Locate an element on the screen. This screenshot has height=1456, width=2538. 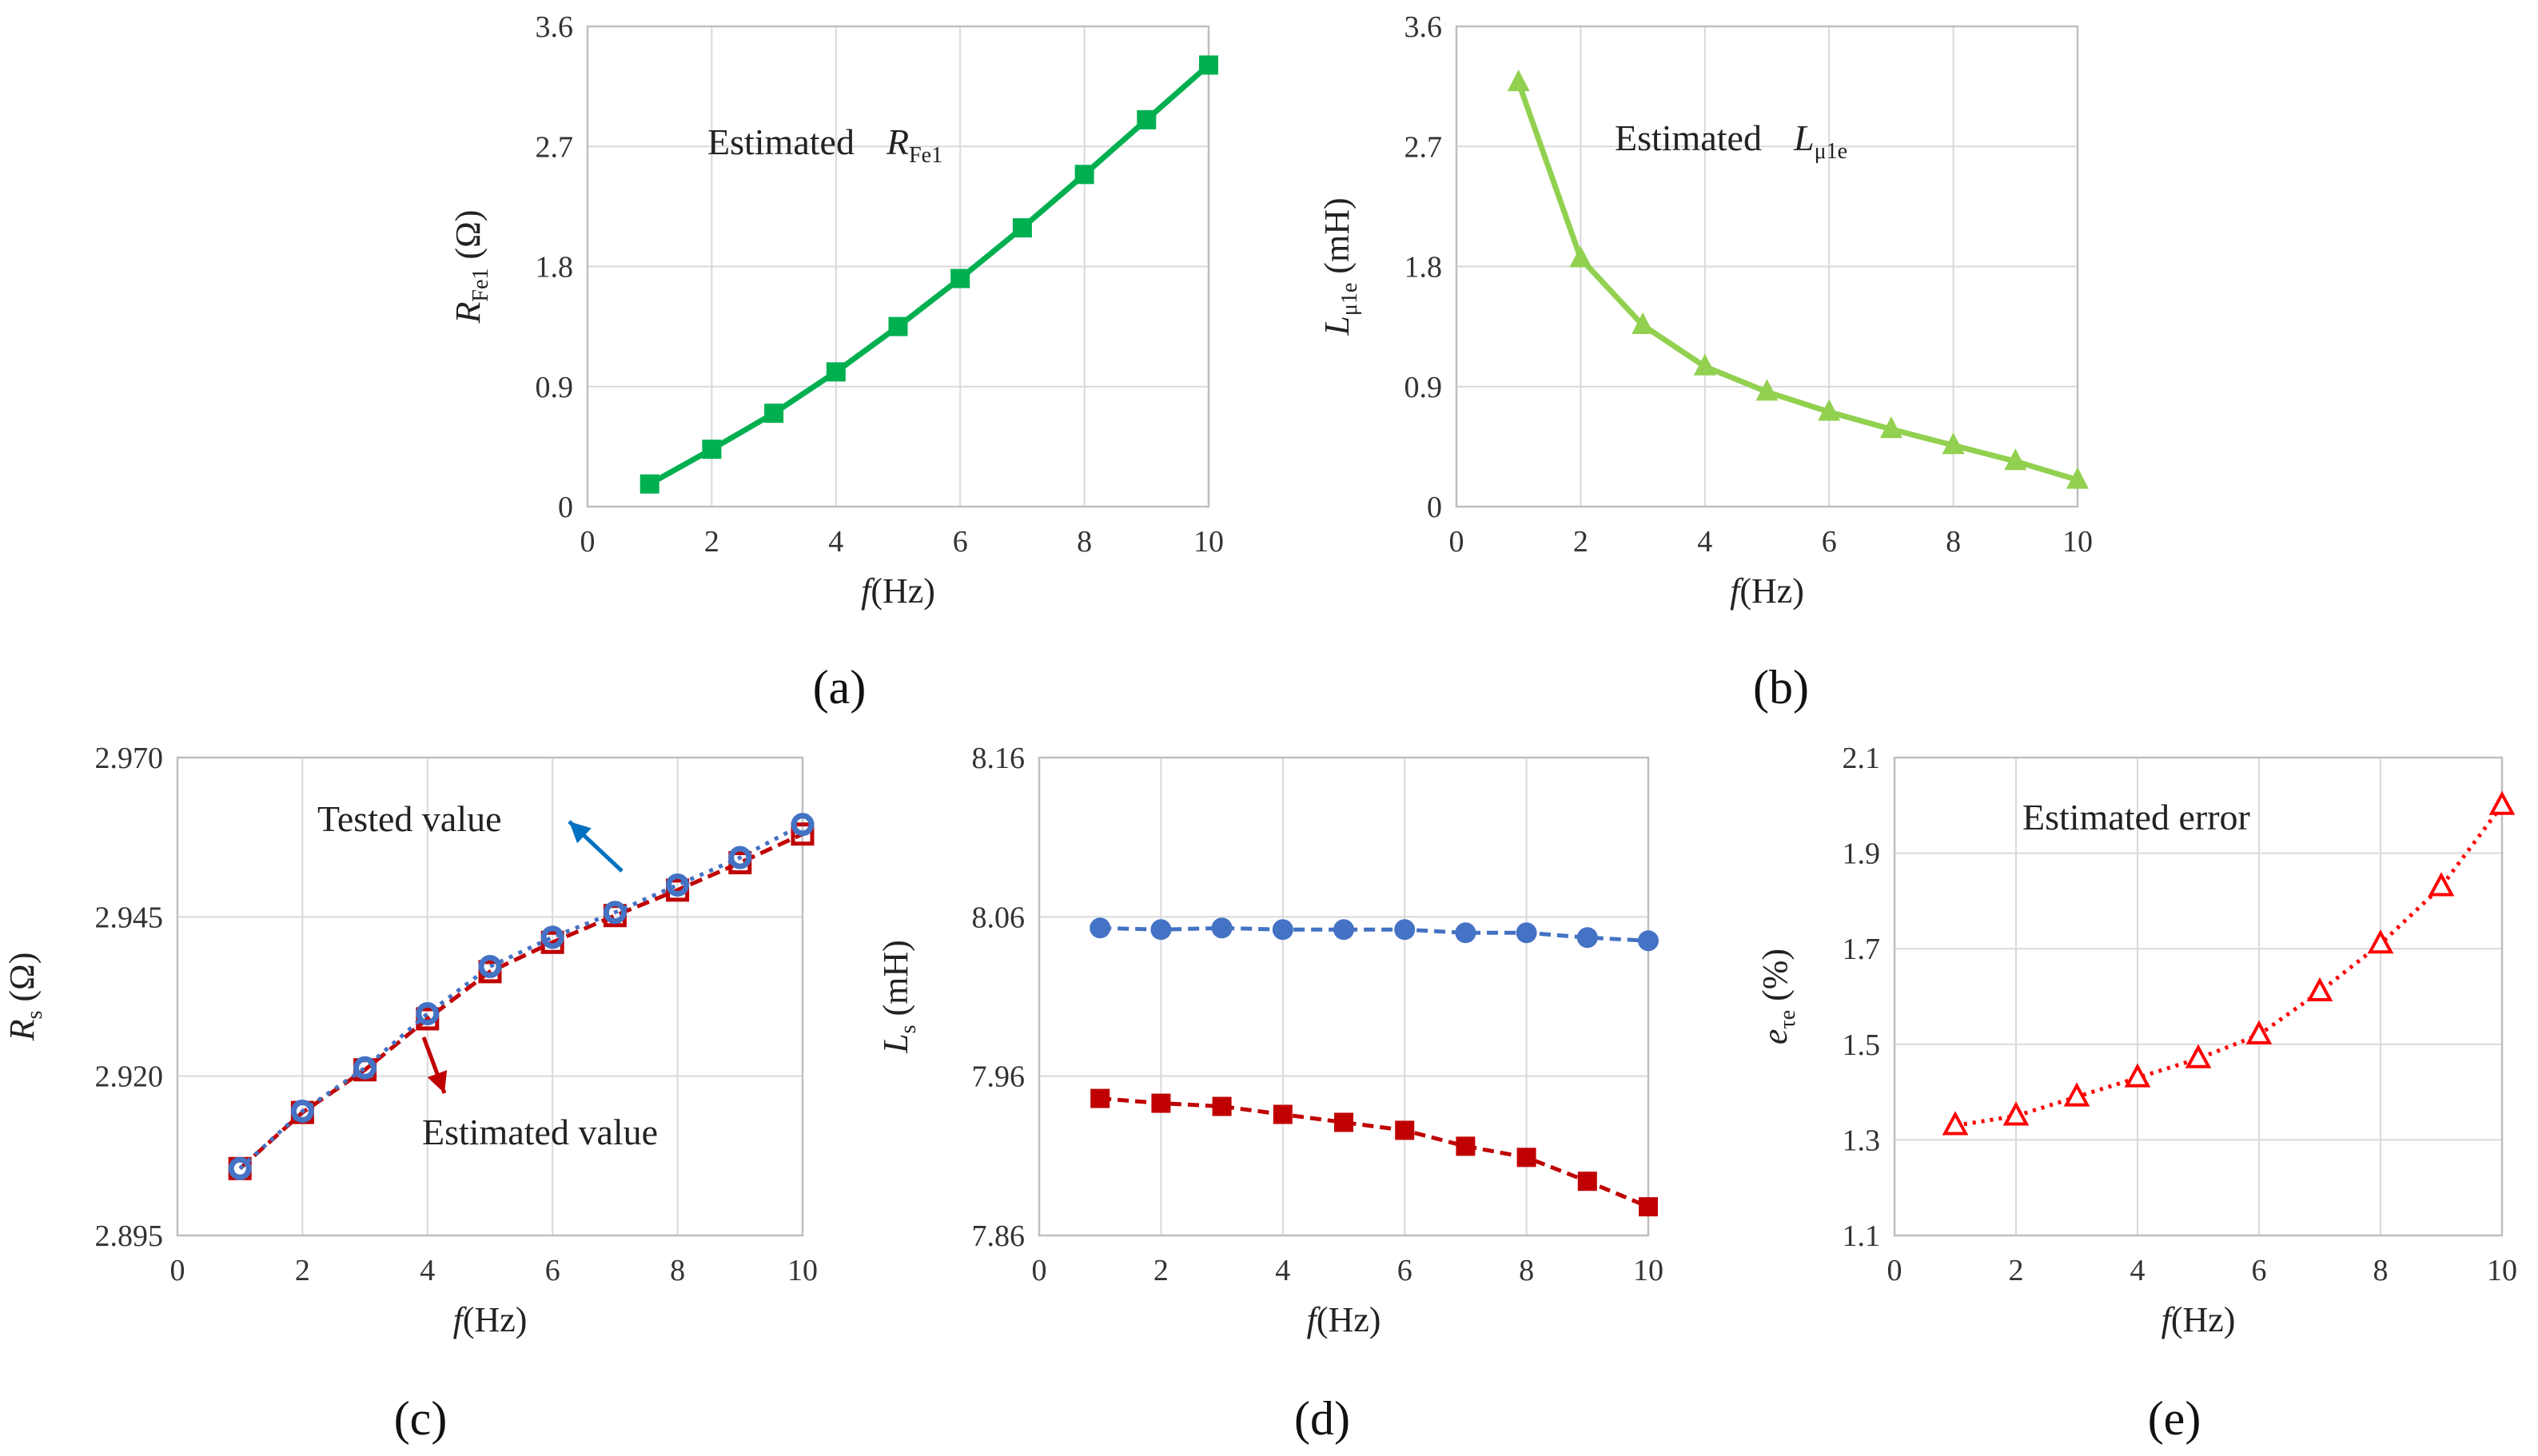
y-tick-label: 0.9 is located at coordinates (555, 387).